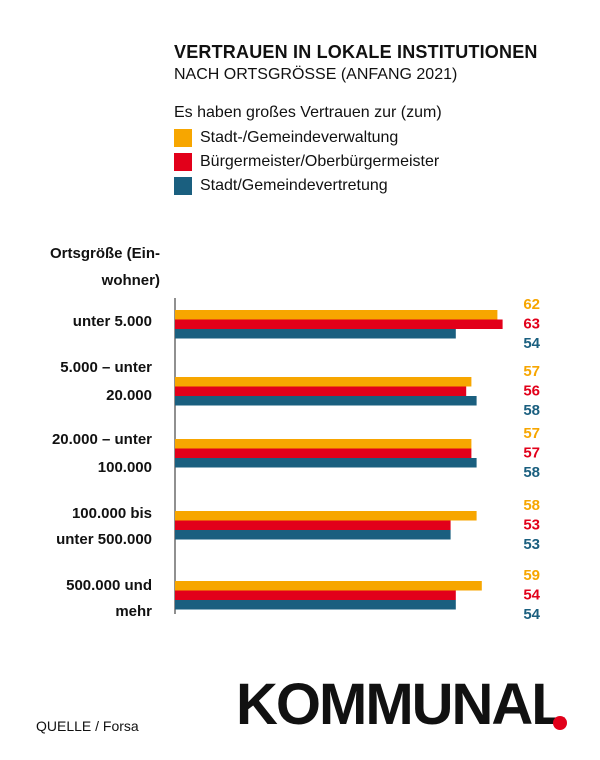 The width and height of the screenshot is (600, 760). What do you see at coordinates (531, 343) in the screenshot?
I see `data-label-vertretung-1: 54` at bounding box center [531, 343].